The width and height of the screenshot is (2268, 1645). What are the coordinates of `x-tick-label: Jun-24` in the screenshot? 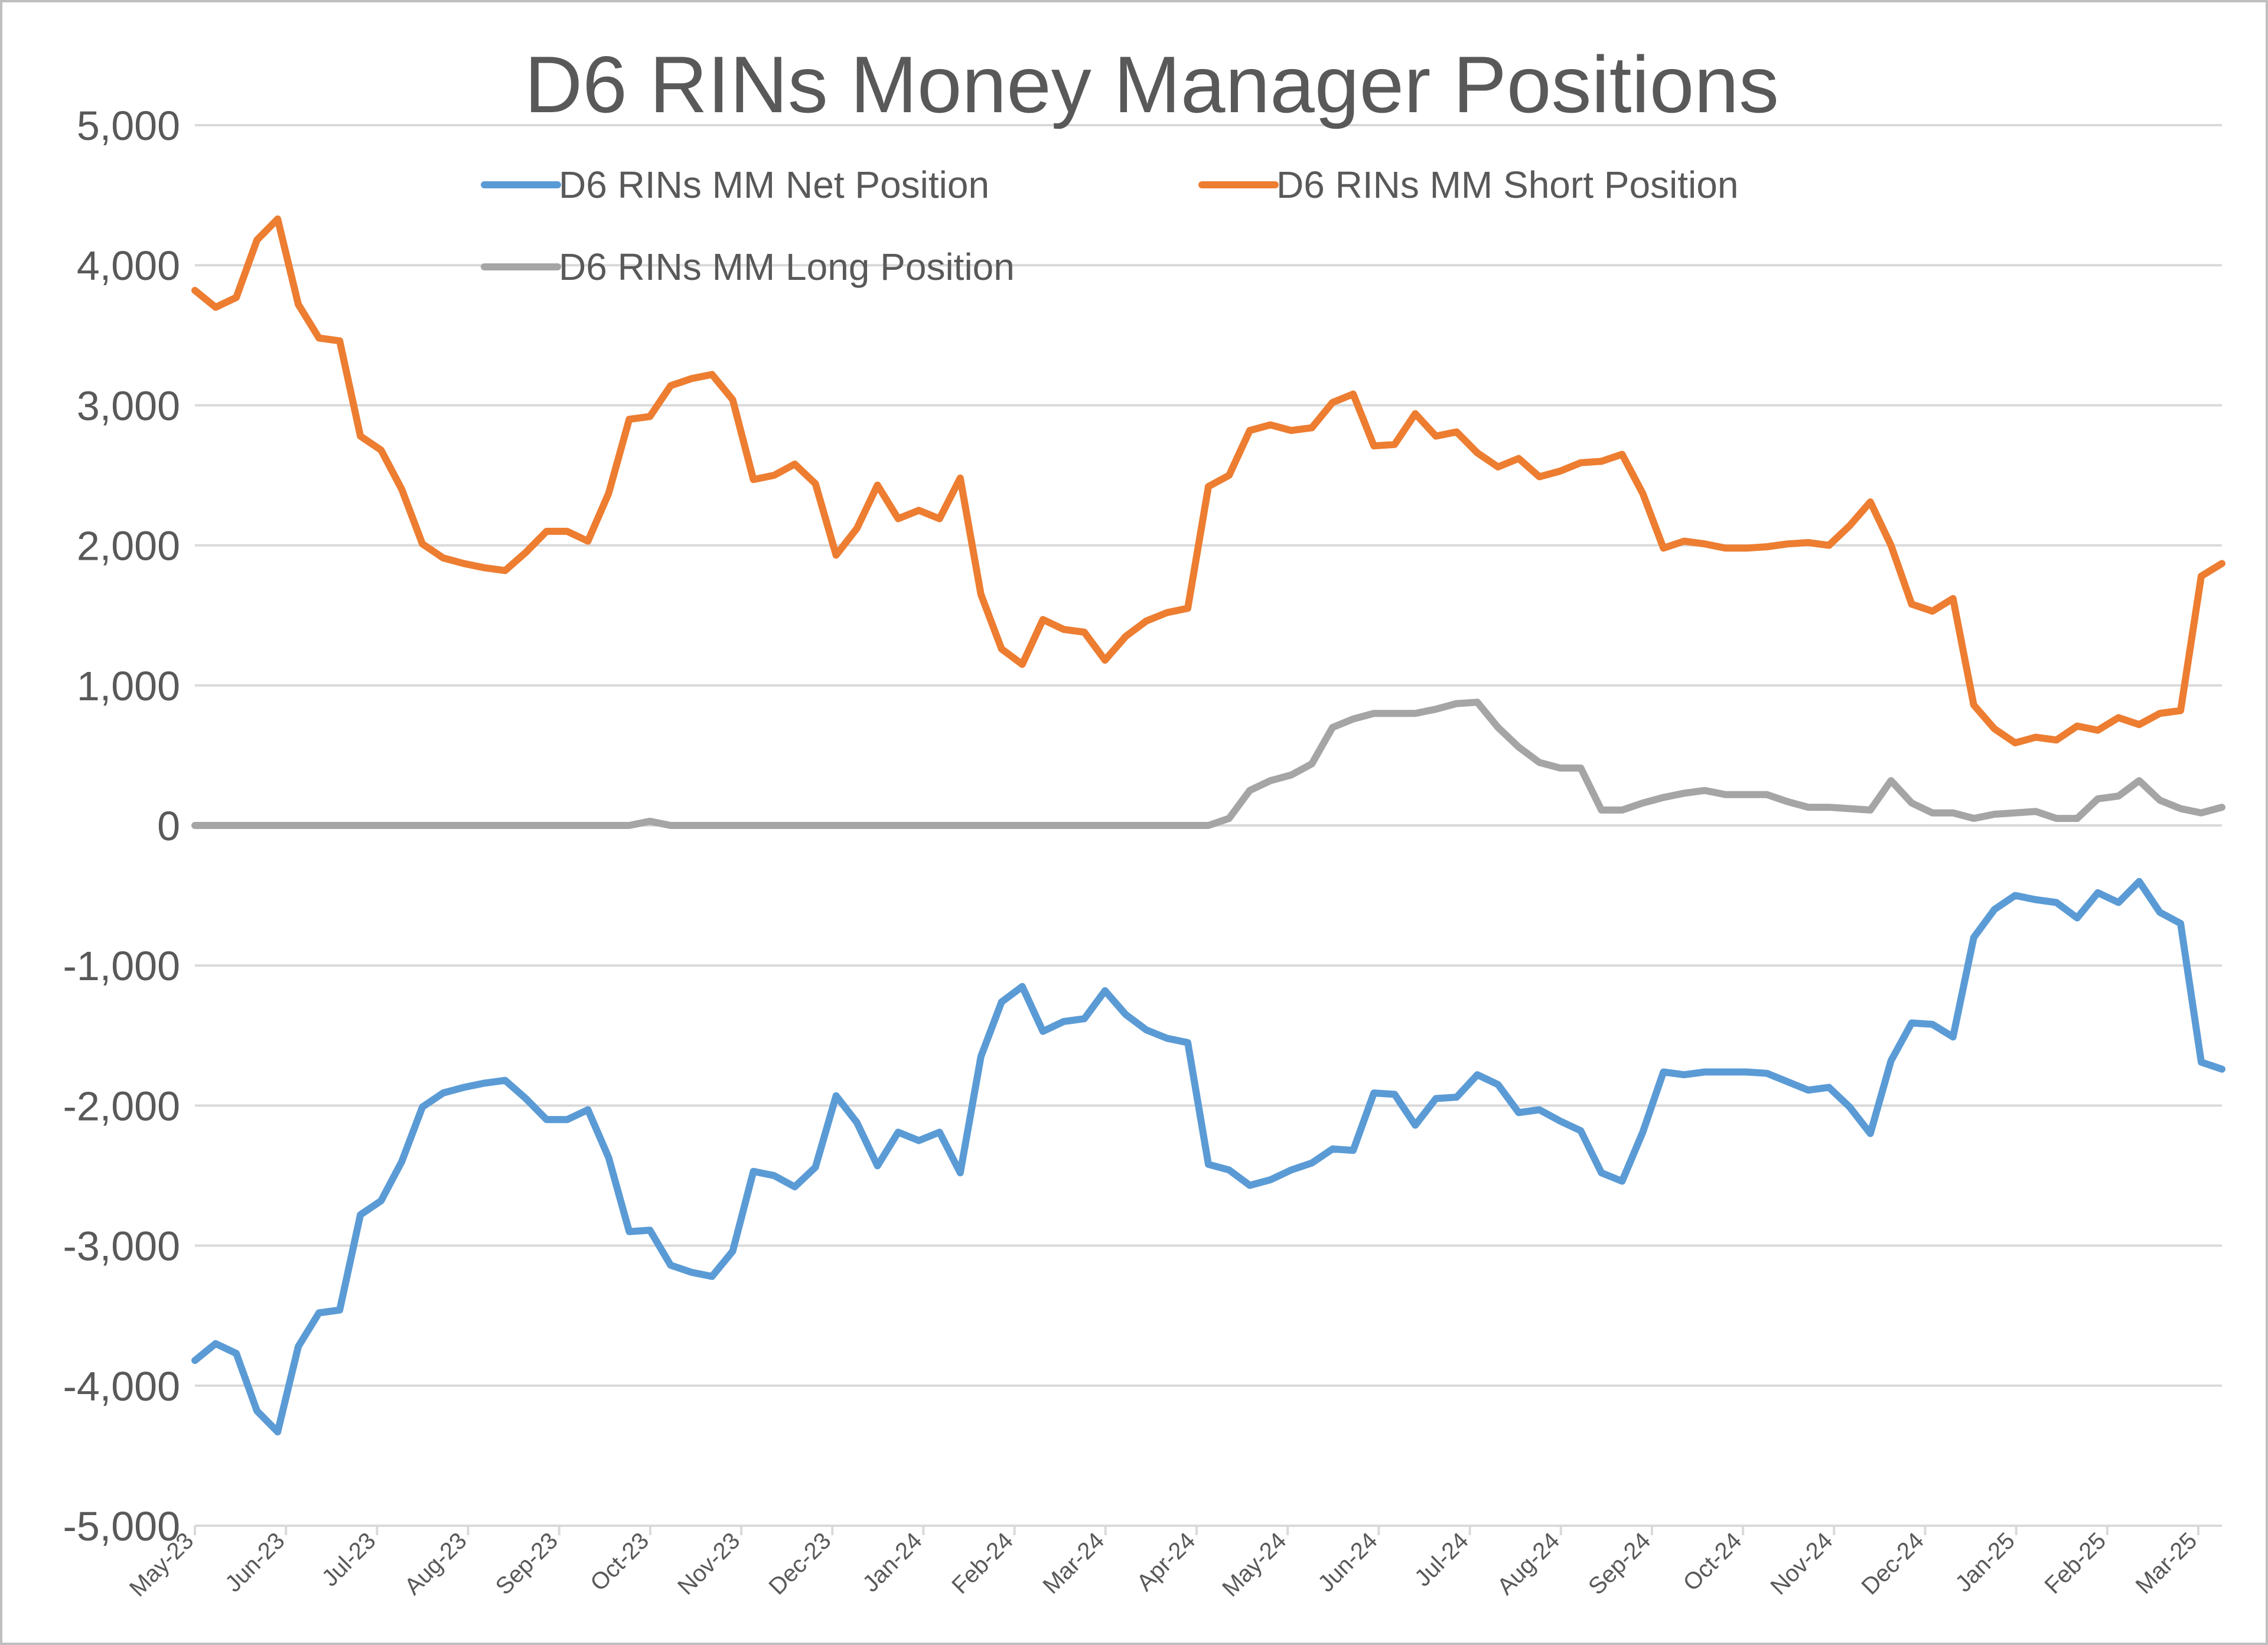 It's located at (1348, 1562).